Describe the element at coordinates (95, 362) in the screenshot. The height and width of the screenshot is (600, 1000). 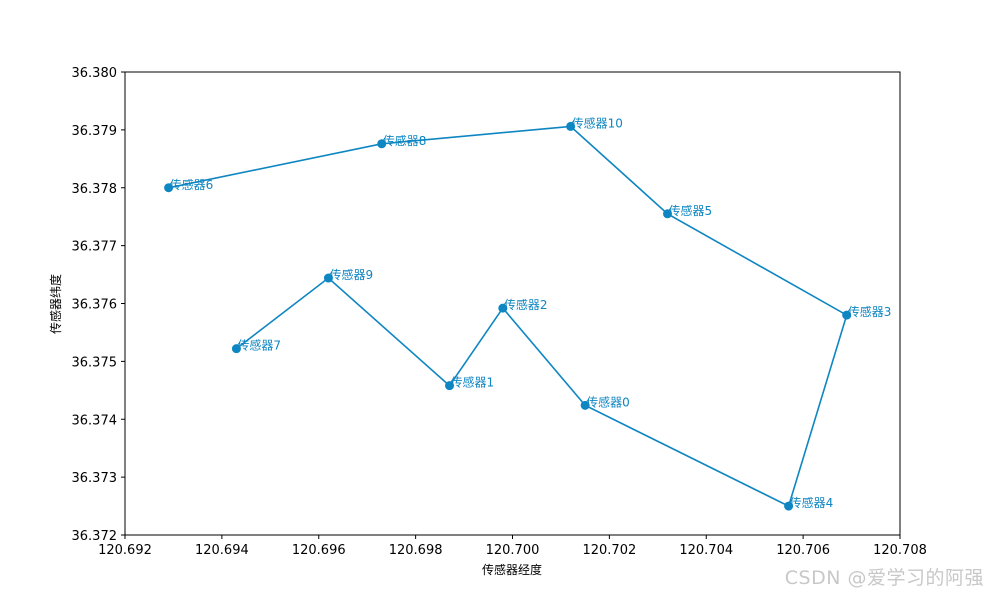
I see `y-tick-label: 36.375` at that location.